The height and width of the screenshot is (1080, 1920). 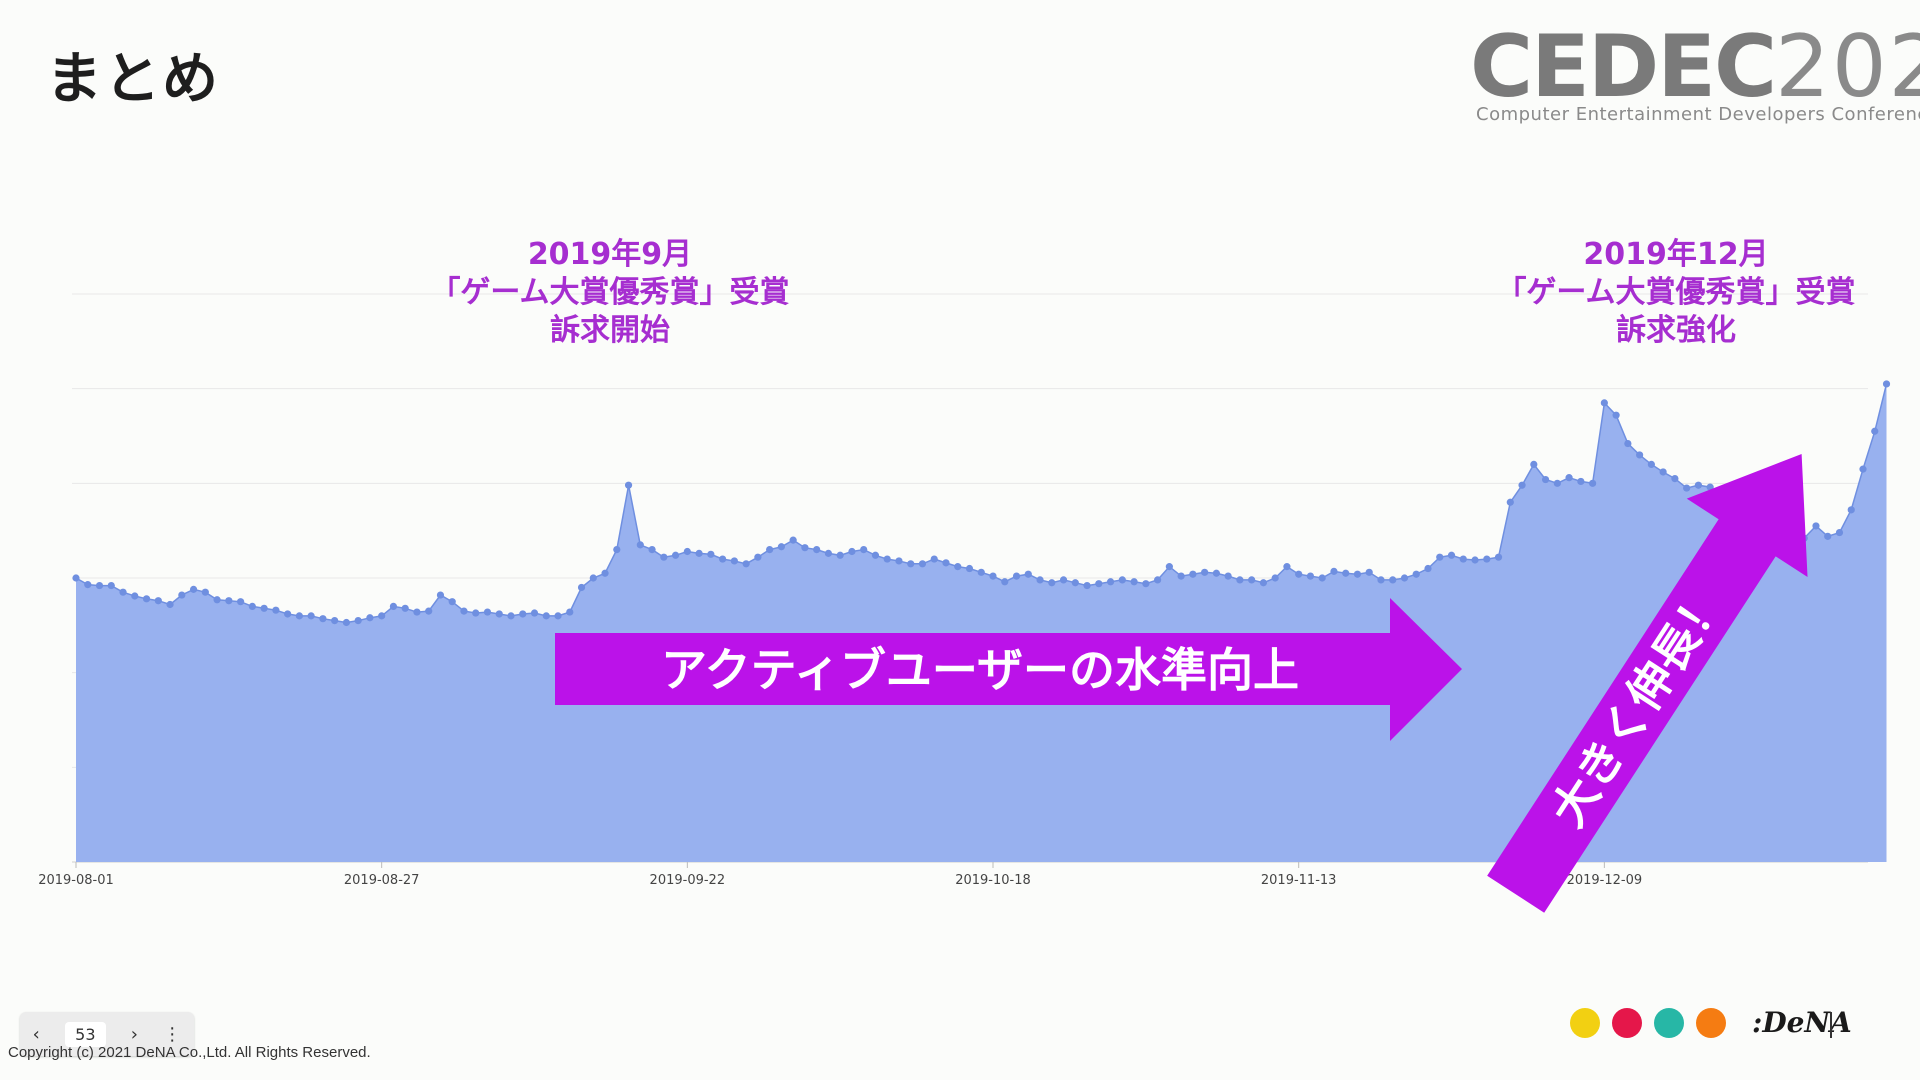 What do you see at coordinates (1676, 293) in the screenshot?
I see `annotation-december: 2019年12月 「ゲーム大賞優秀賞」受賞 訴求強化` at bounding box center [1676, 293].